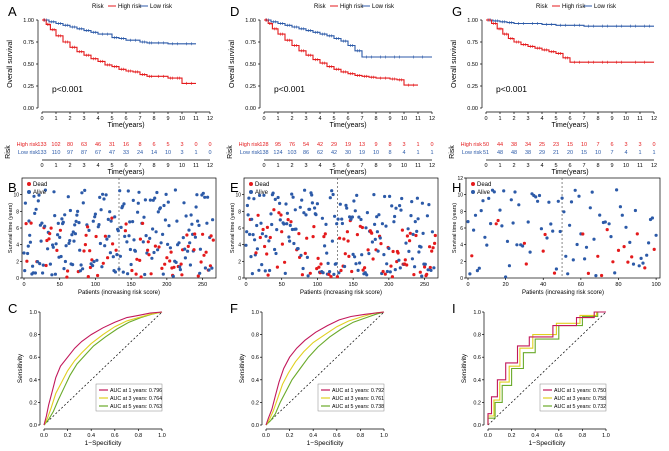 The height and width of the screenshot is (451, 669). I want to click on scatter-legend-alive-label: Alive, so click(40, 193).